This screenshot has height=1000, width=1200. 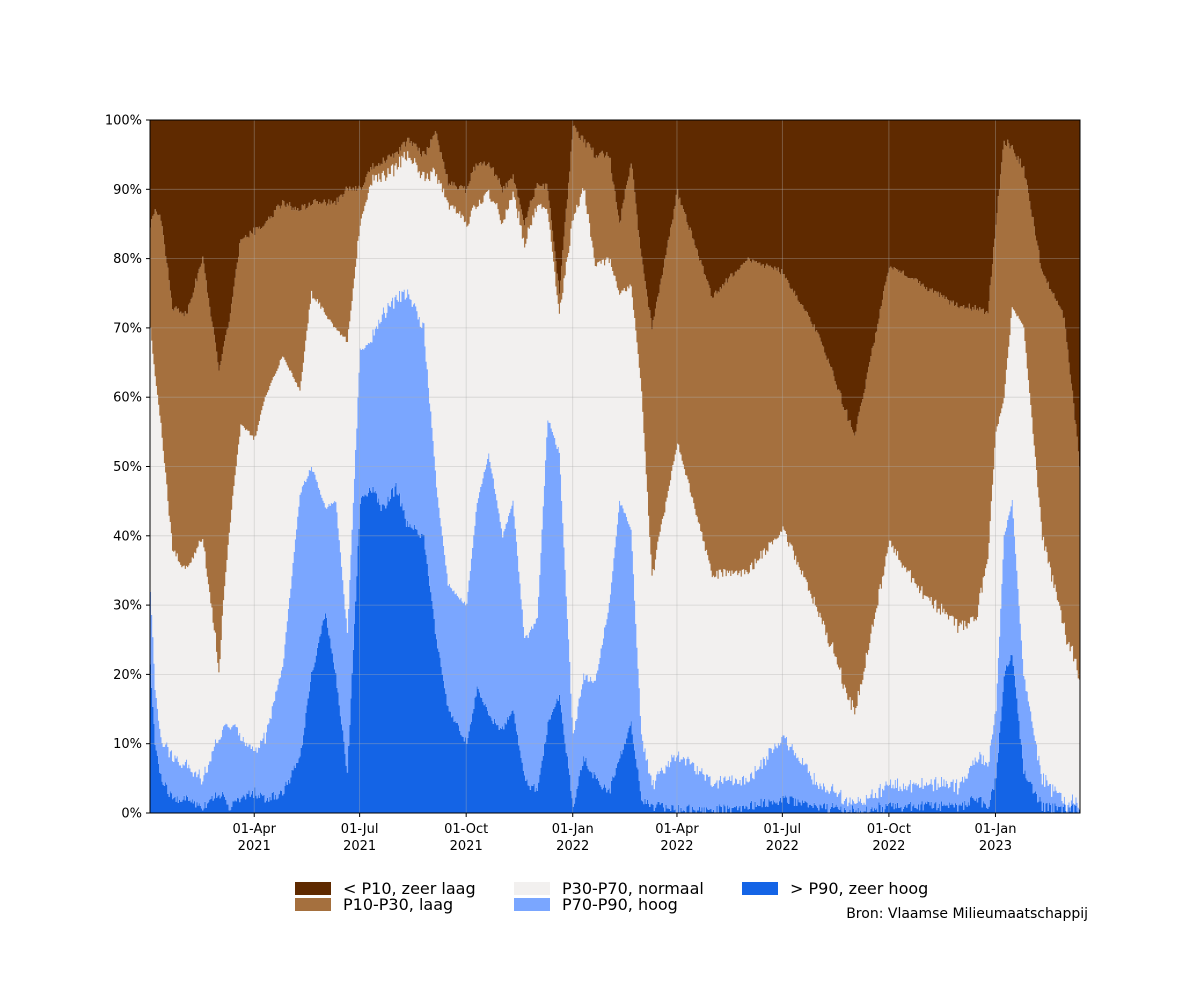 What do you see at coordinates (127, 398) in the screenshot?
I see `y-tick-label: 60%` at bounding box center [127, 398].